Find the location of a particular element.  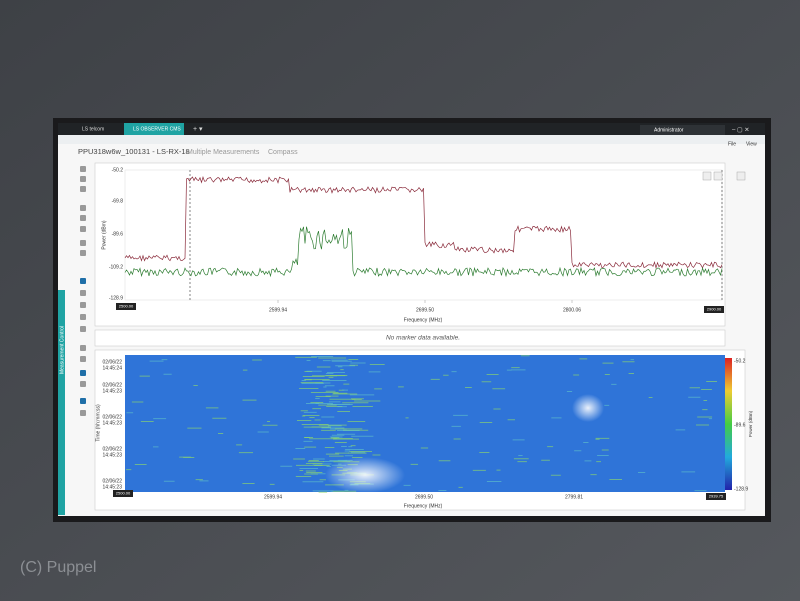

new-tab-button: + ▾ is located at coordinates (198, 129).